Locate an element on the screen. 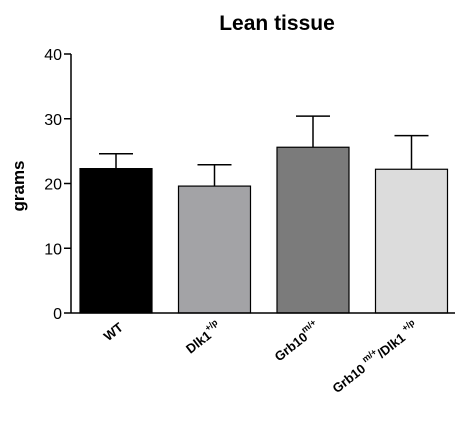  category-labels-group: WT Dlk1+/p Grb10m/+Grb10 m/+/Dlk1 +/p is located at coordinates (261, 356).